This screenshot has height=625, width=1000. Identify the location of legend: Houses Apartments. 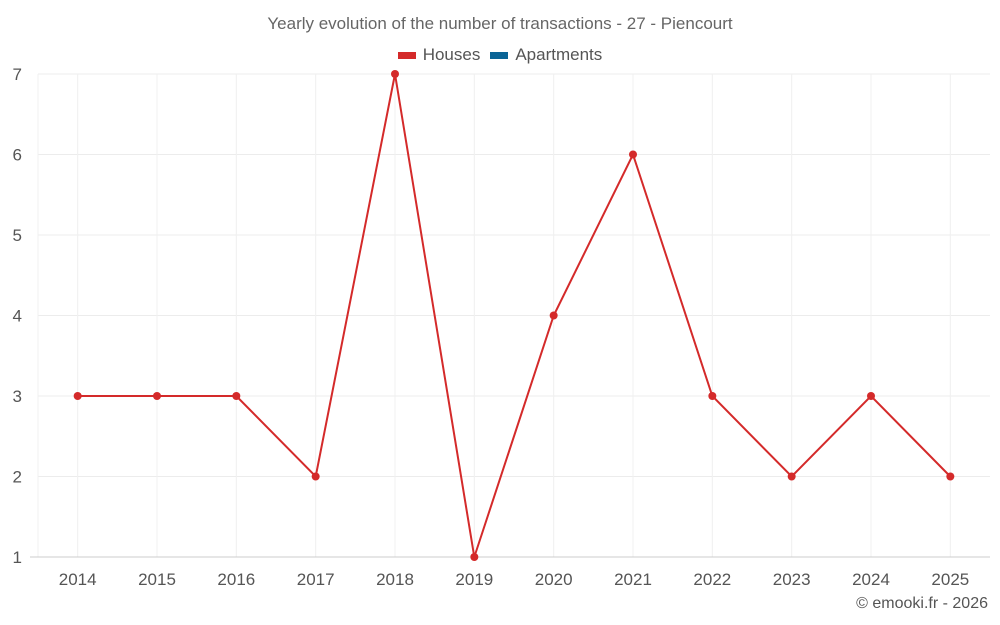
(500, 55).